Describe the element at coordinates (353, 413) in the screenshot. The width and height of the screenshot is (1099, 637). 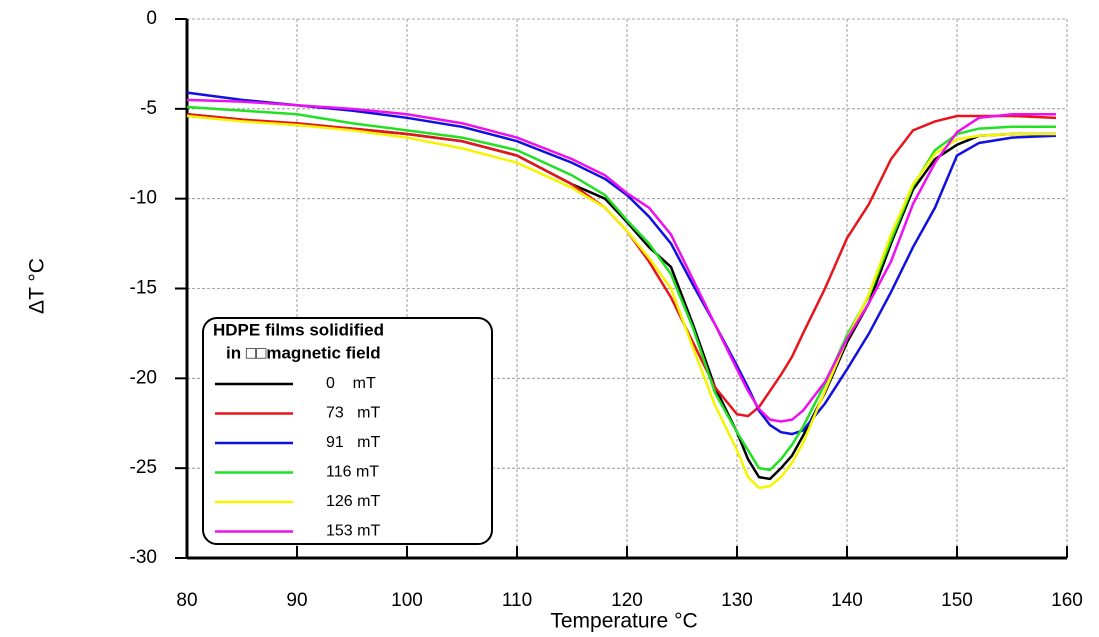
I see `legend-label: 73 mT` at that location.